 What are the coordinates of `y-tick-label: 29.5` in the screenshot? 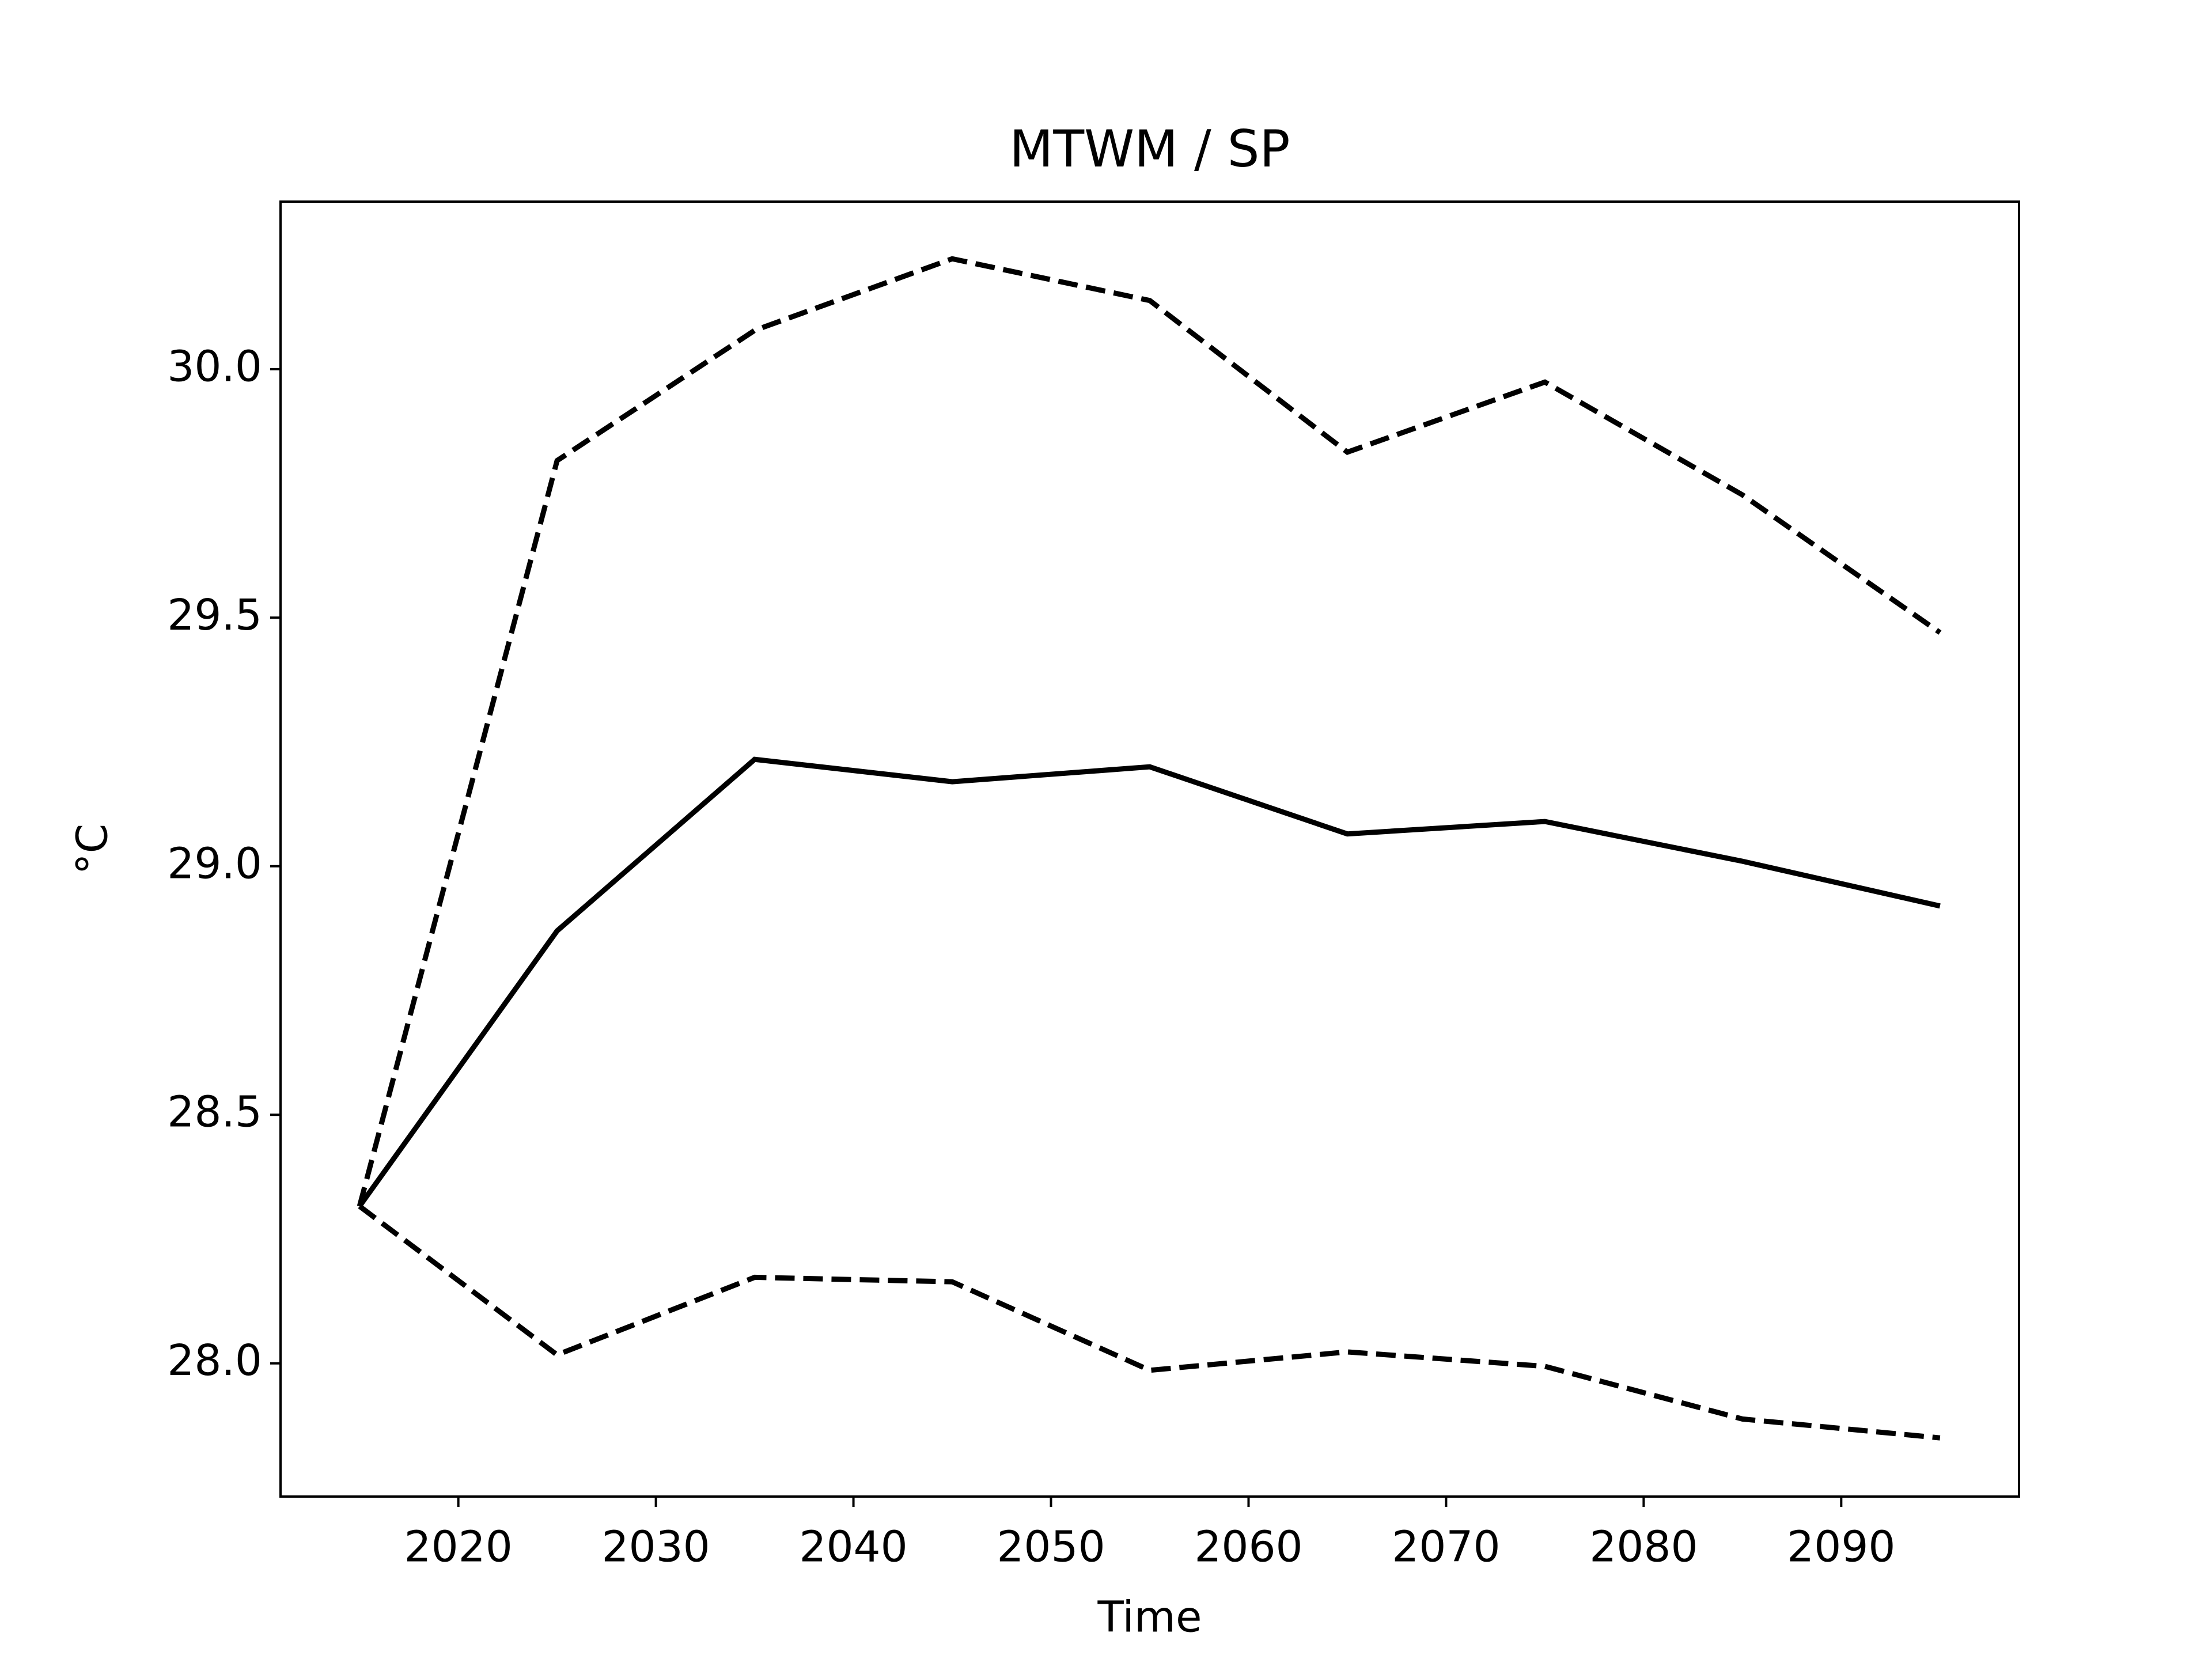 It's located at (214, 615).